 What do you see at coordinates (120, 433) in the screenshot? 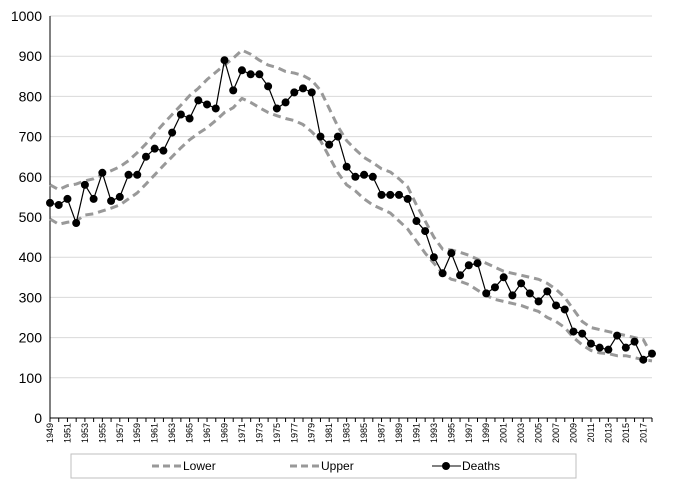
I see `x-tick-label: 1957` at bounding box center [120, 433].